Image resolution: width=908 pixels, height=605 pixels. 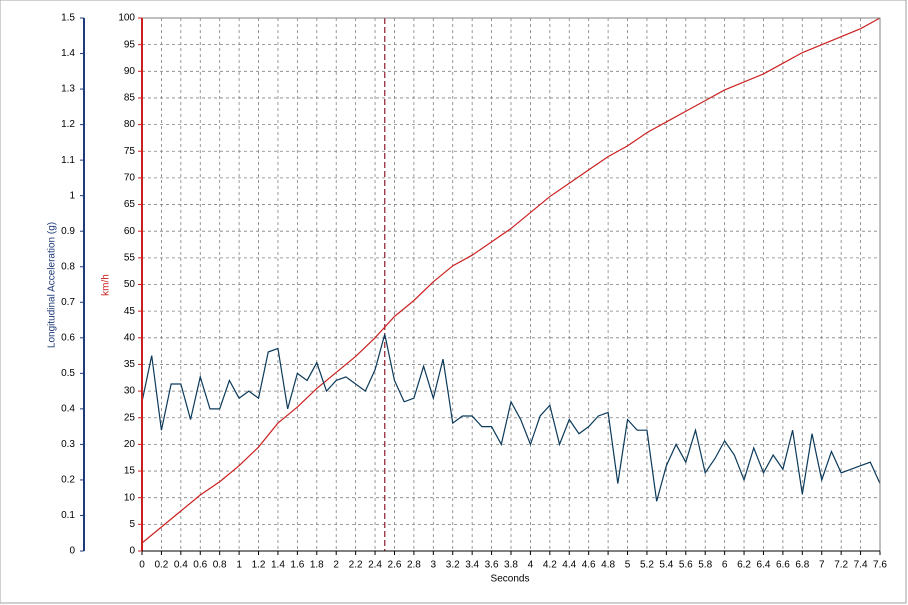 What do you see at coordinates (569, 565) in the screenshot?
I see `x-tick-label: 4.4` at bounding box center [569, 565].